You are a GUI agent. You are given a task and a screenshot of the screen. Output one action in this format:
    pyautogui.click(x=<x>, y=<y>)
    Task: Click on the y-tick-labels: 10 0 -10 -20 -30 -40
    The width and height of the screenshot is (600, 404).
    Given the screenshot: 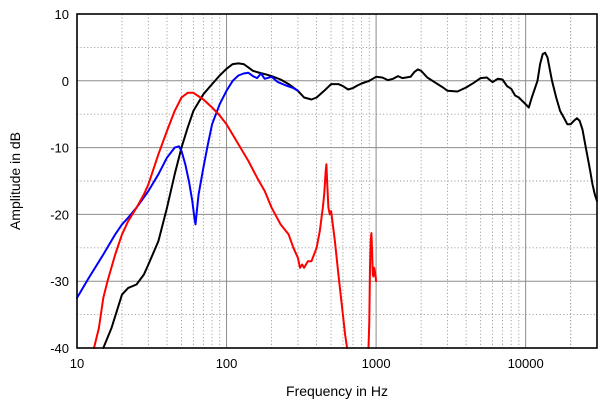 What is the action you would take?
    pyautogui.click(x=59, y=181)
    